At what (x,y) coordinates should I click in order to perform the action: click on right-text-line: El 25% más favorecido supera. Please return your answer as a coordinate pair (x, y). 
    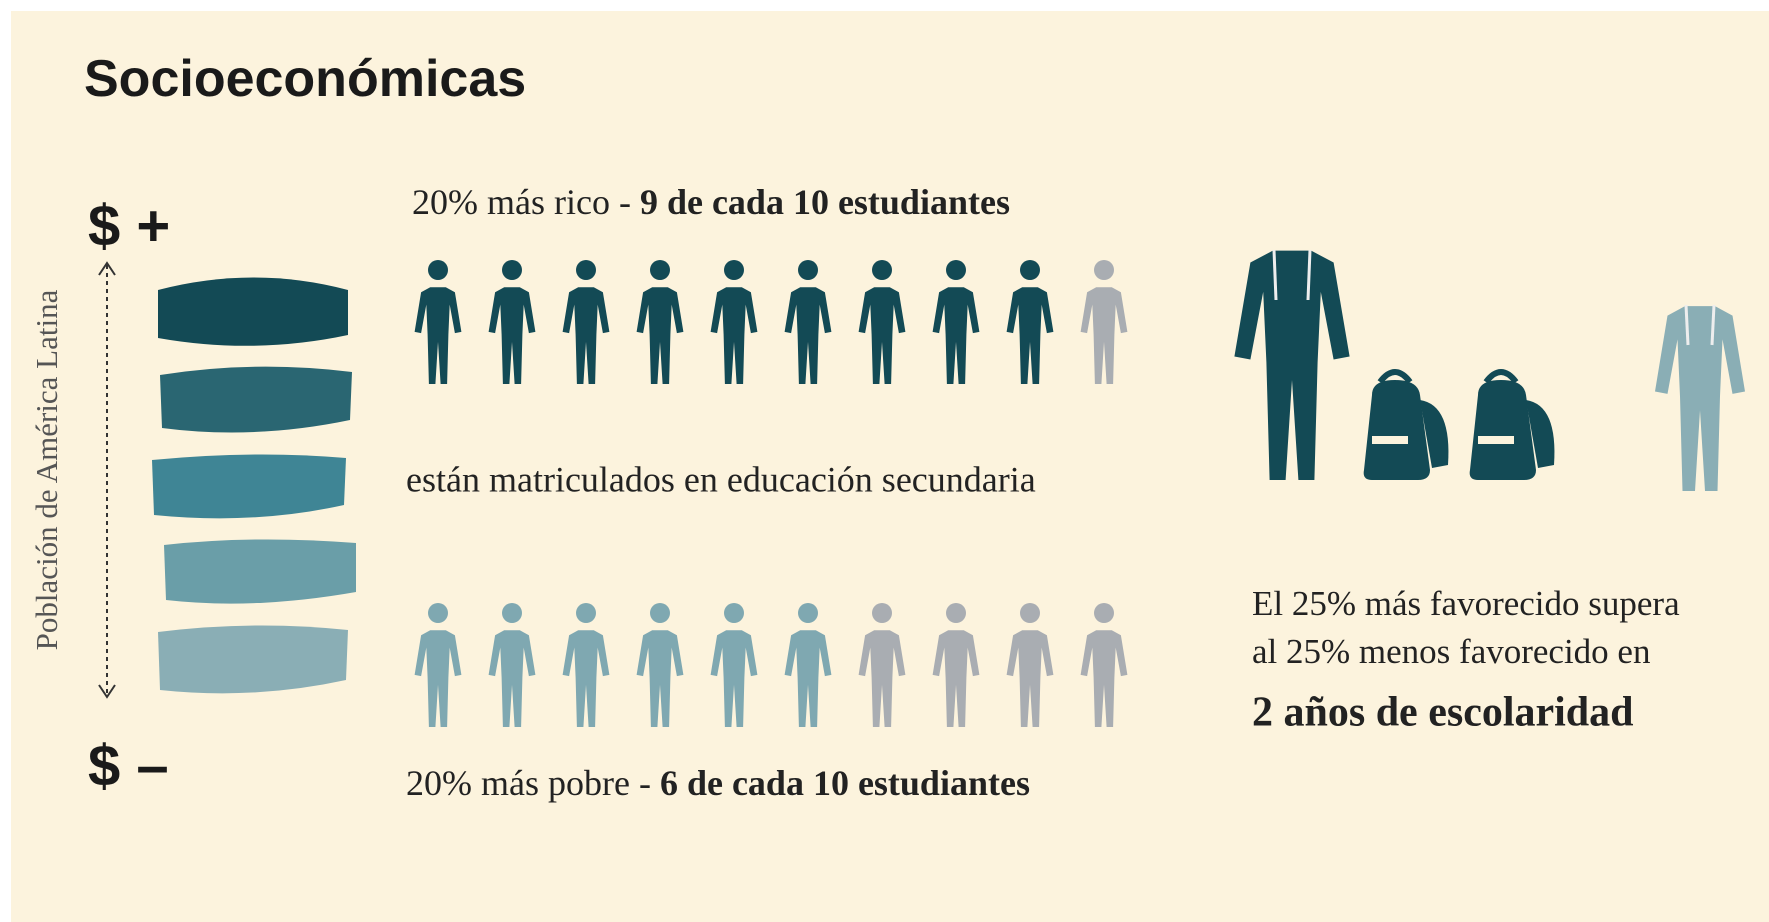
    Looking at the image, I should click on (1466, 603).